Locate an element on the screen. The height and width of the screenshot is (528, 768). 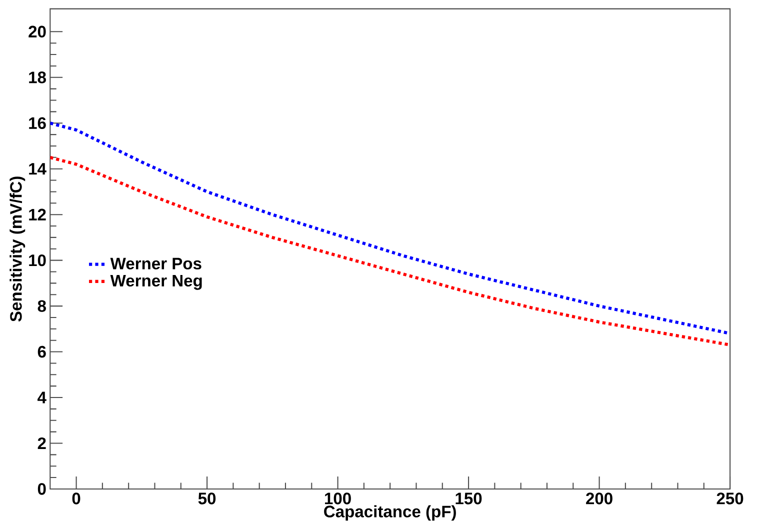
y-tick-label: 0 is located at coordinates (42, 488).